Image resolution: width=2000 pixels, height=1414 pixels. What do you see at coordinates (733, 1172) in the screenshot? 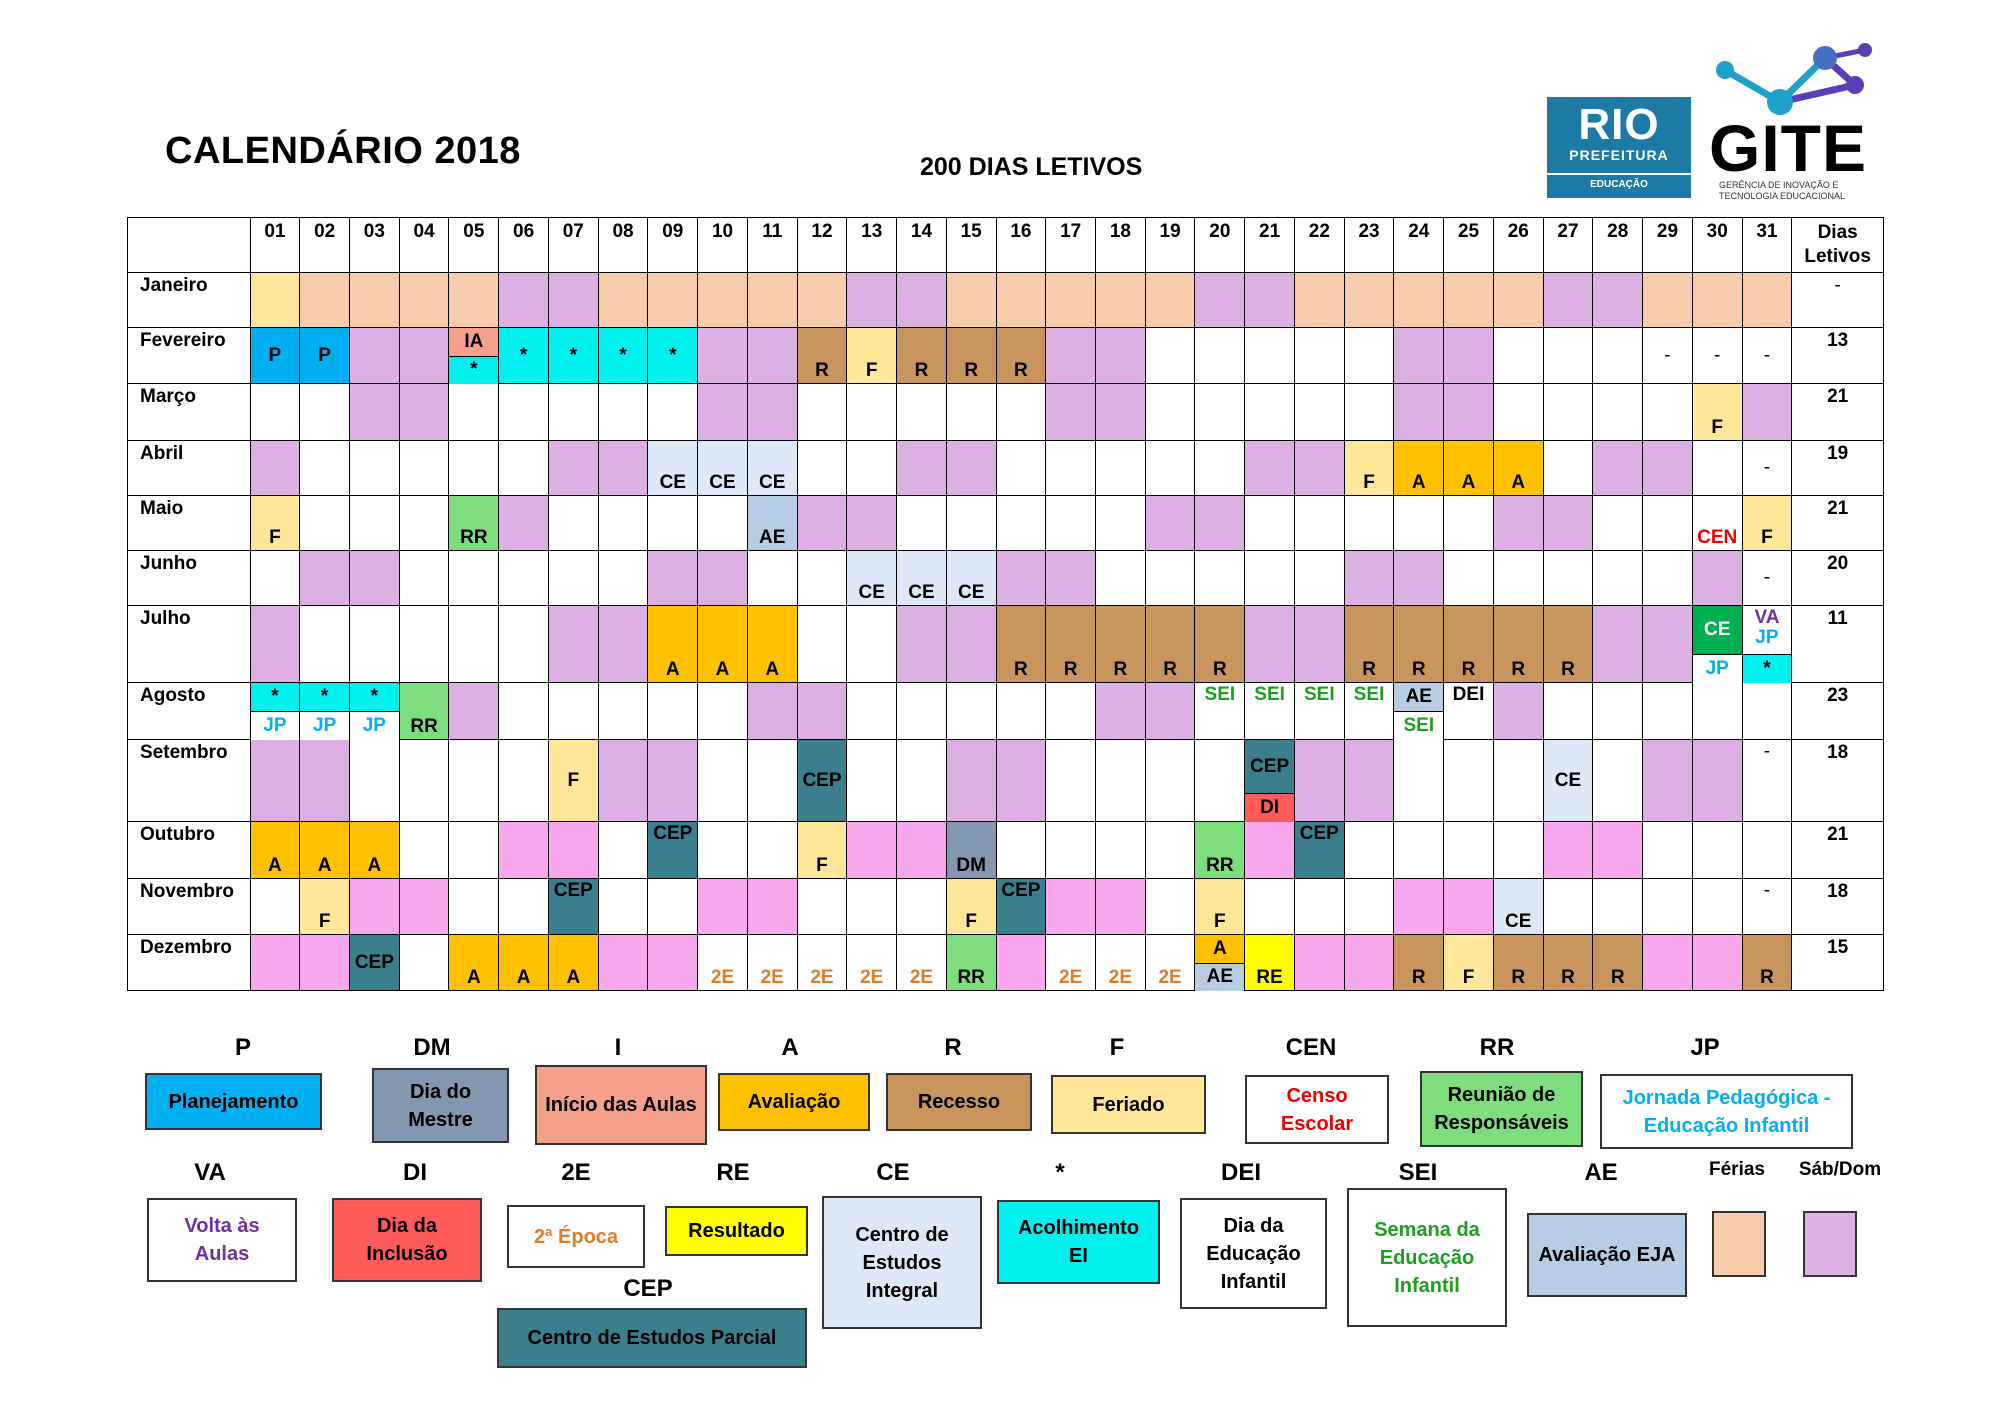
I see `legend-code: RE` at bounding box center [733, 1172].